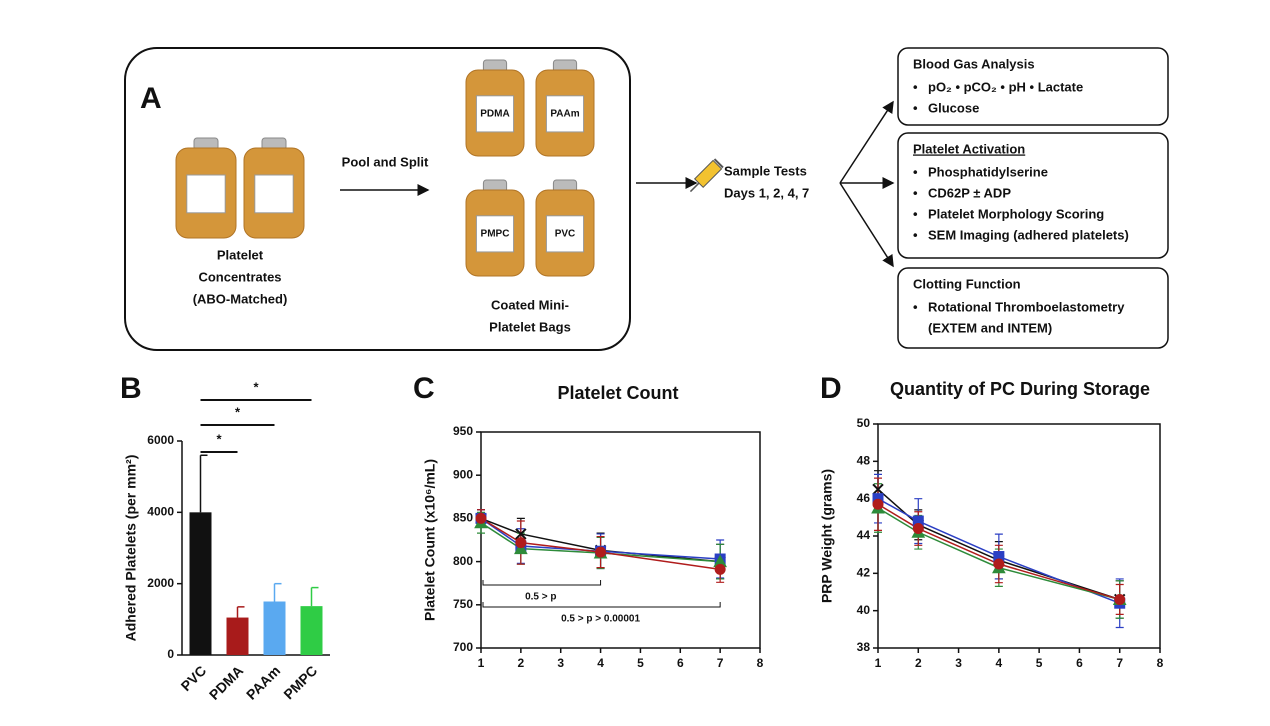 The width and height of the screenshot is (1270, 726). I want to click on box-title: Clotting Function, so click(967, 283).